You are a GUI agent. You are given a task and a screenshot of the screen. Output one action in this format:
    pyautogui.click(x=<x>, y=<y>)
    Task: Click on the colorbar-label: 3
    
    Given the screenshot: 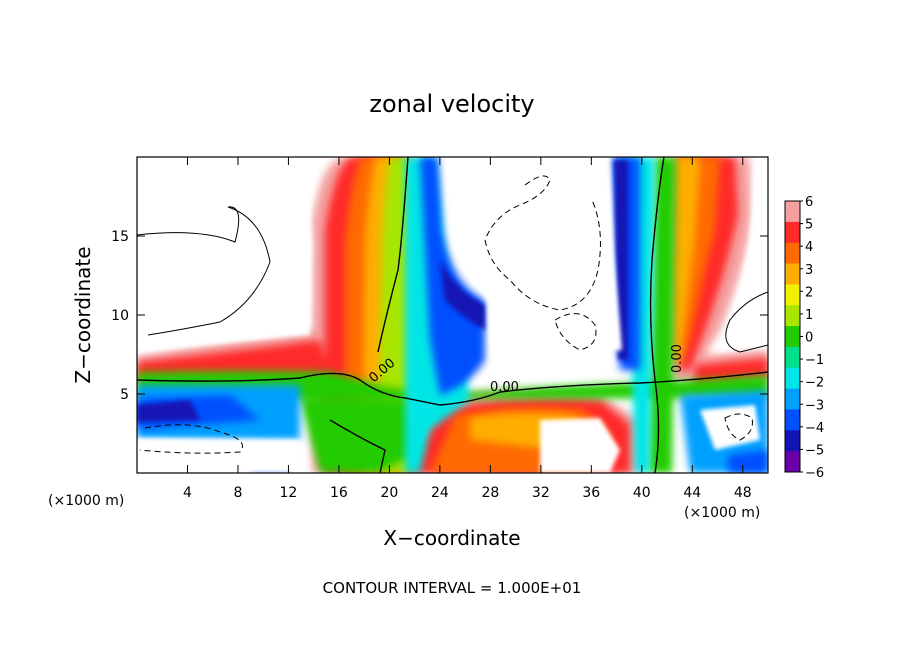 What is the action you would take?
    pyautogui.click(x=809, y=270)
    